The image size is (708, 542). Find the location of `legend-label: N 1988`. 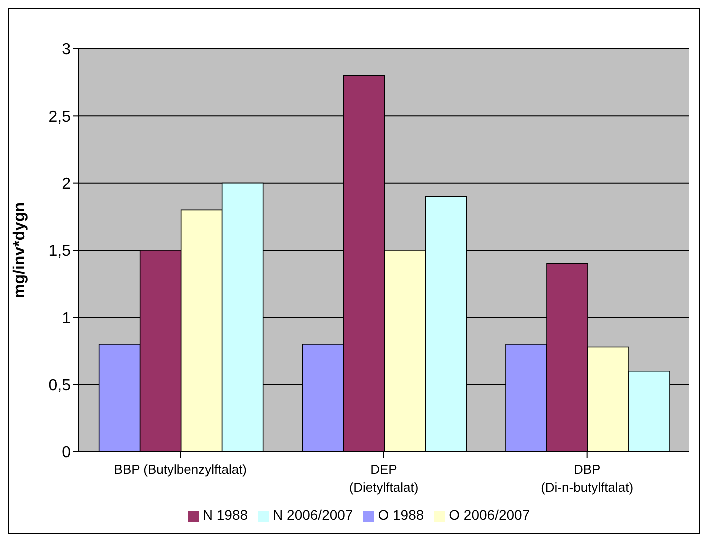

legend-label: N 1988 is located at coordinates (225, 515).